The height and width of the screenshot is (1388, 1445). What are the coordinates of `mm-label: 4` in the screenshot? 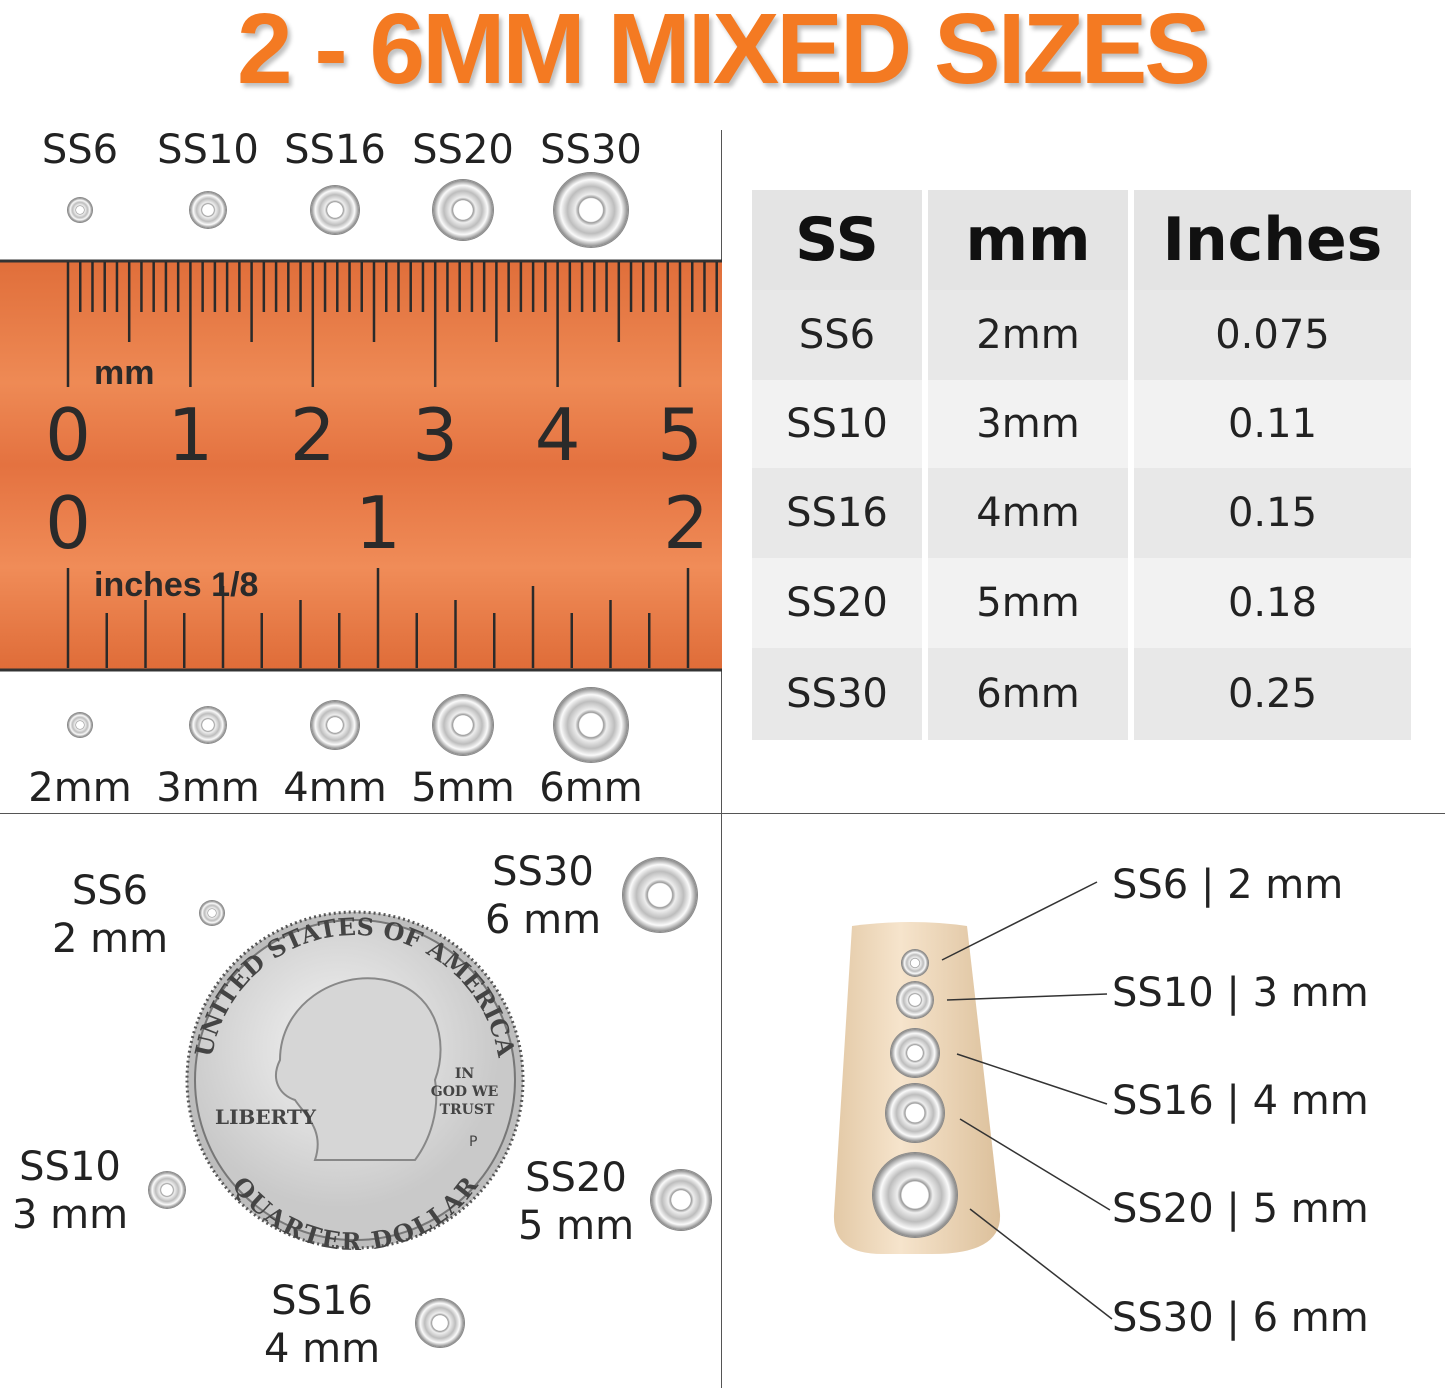 It's located at (558, 435).